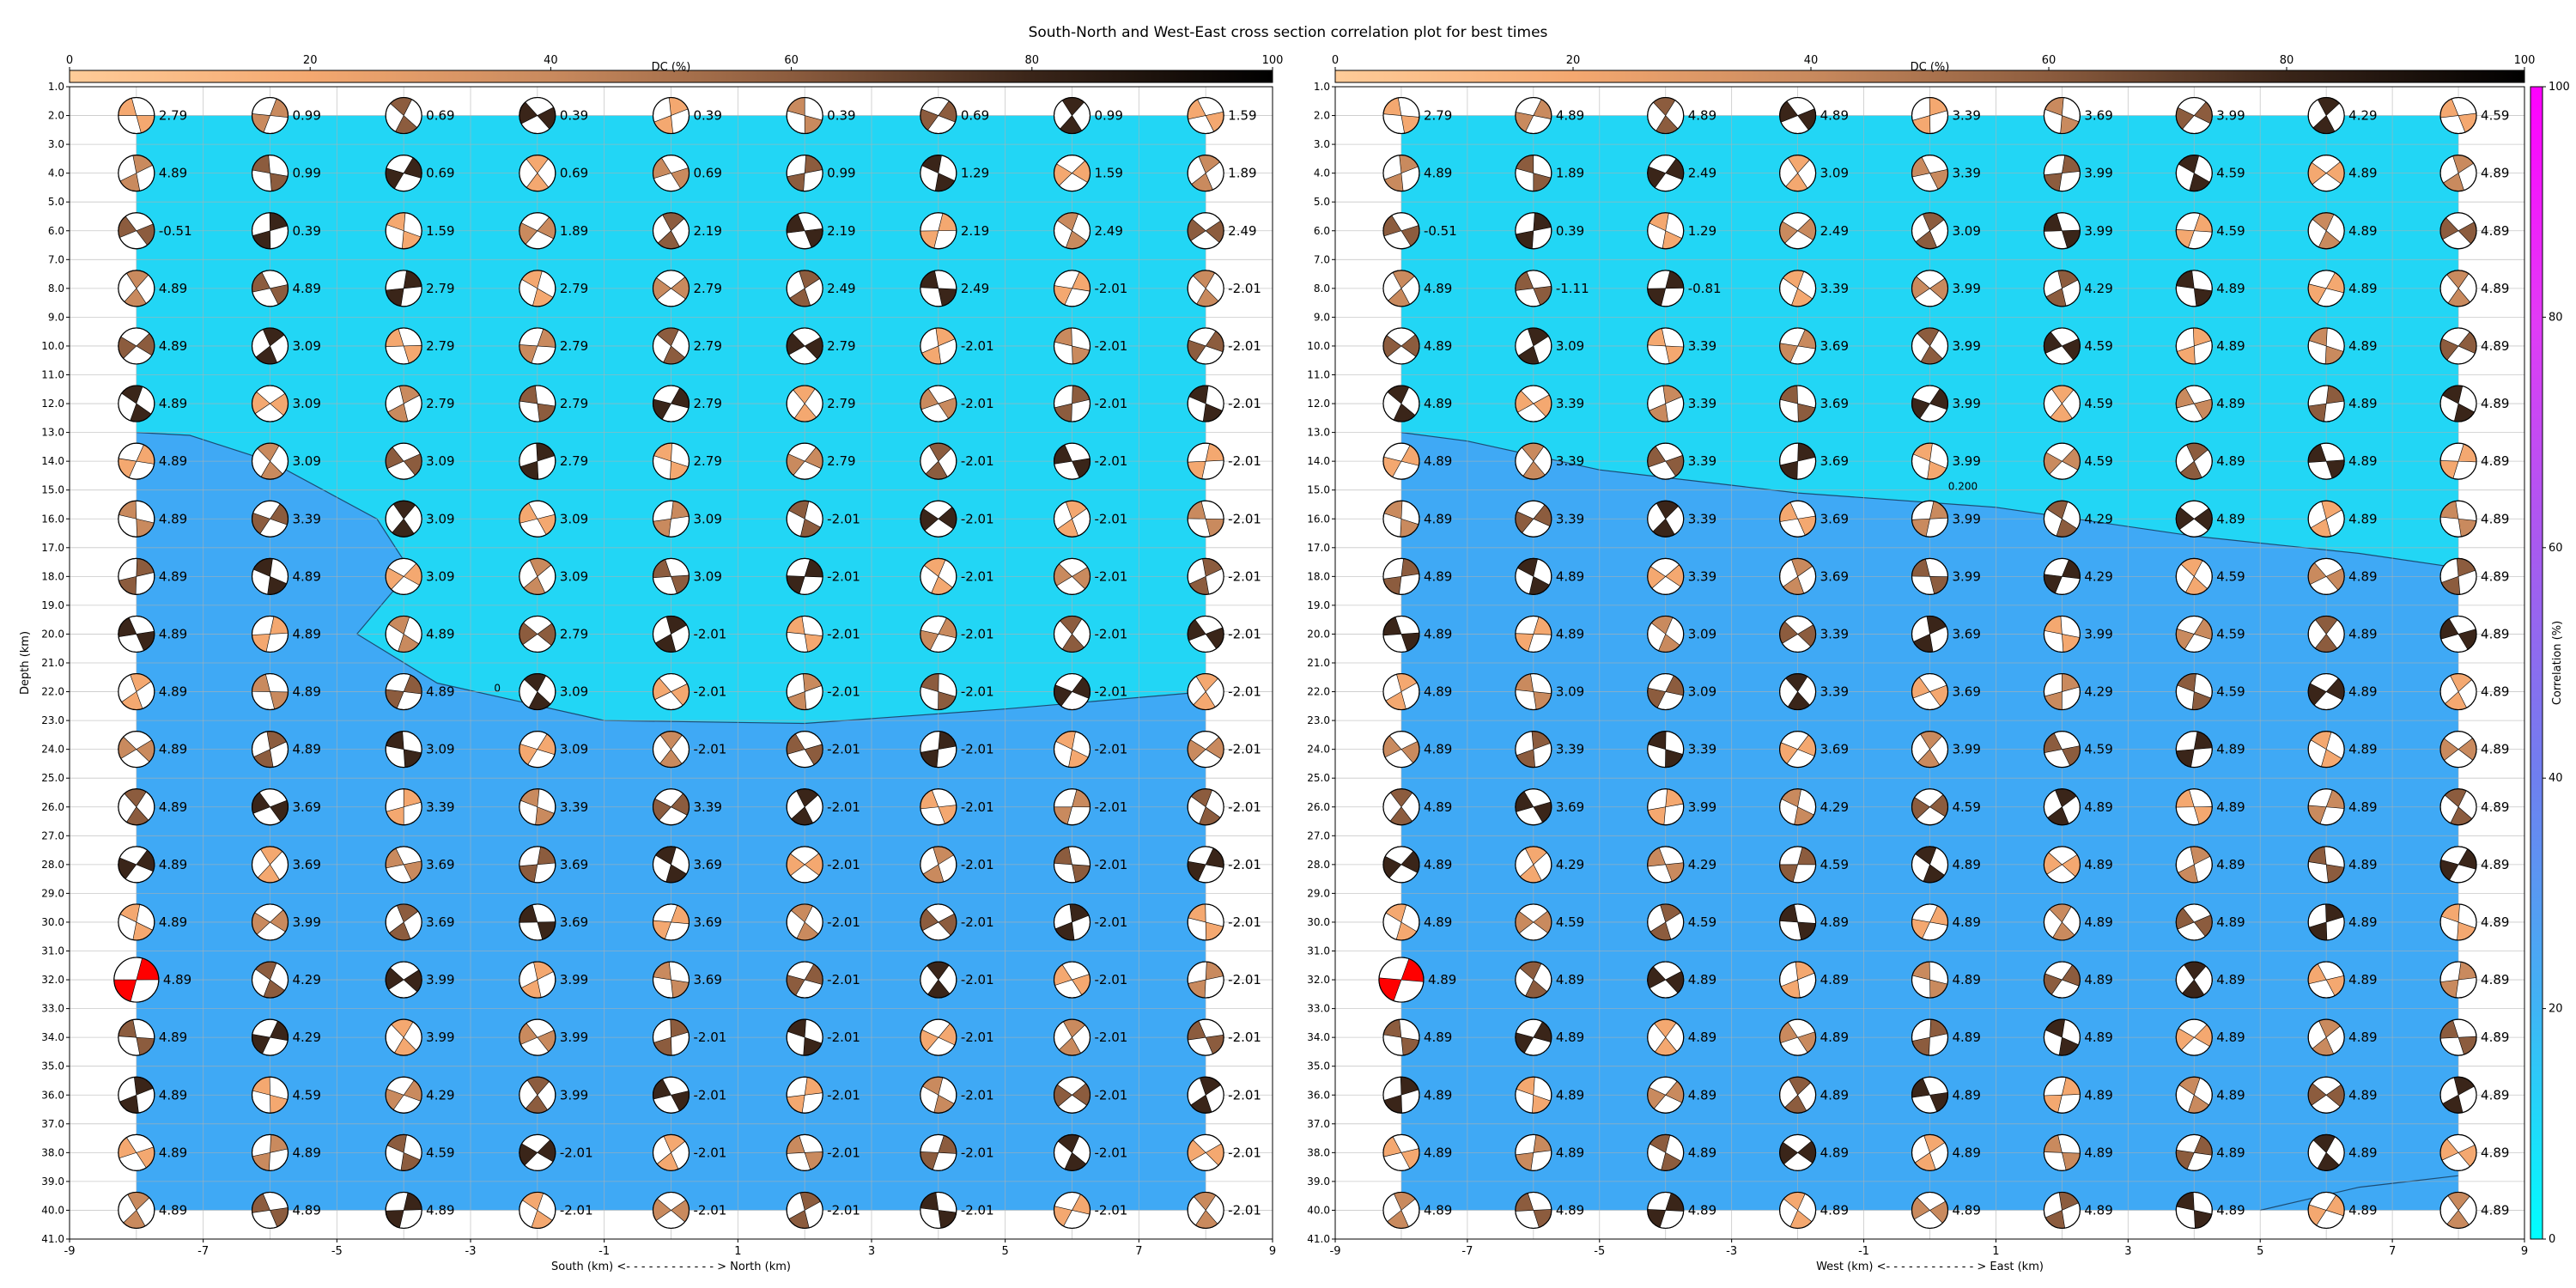  Describe the element at coordinates (1835, 519) in the screenshot. I see `data-label: 3.69` at that location.